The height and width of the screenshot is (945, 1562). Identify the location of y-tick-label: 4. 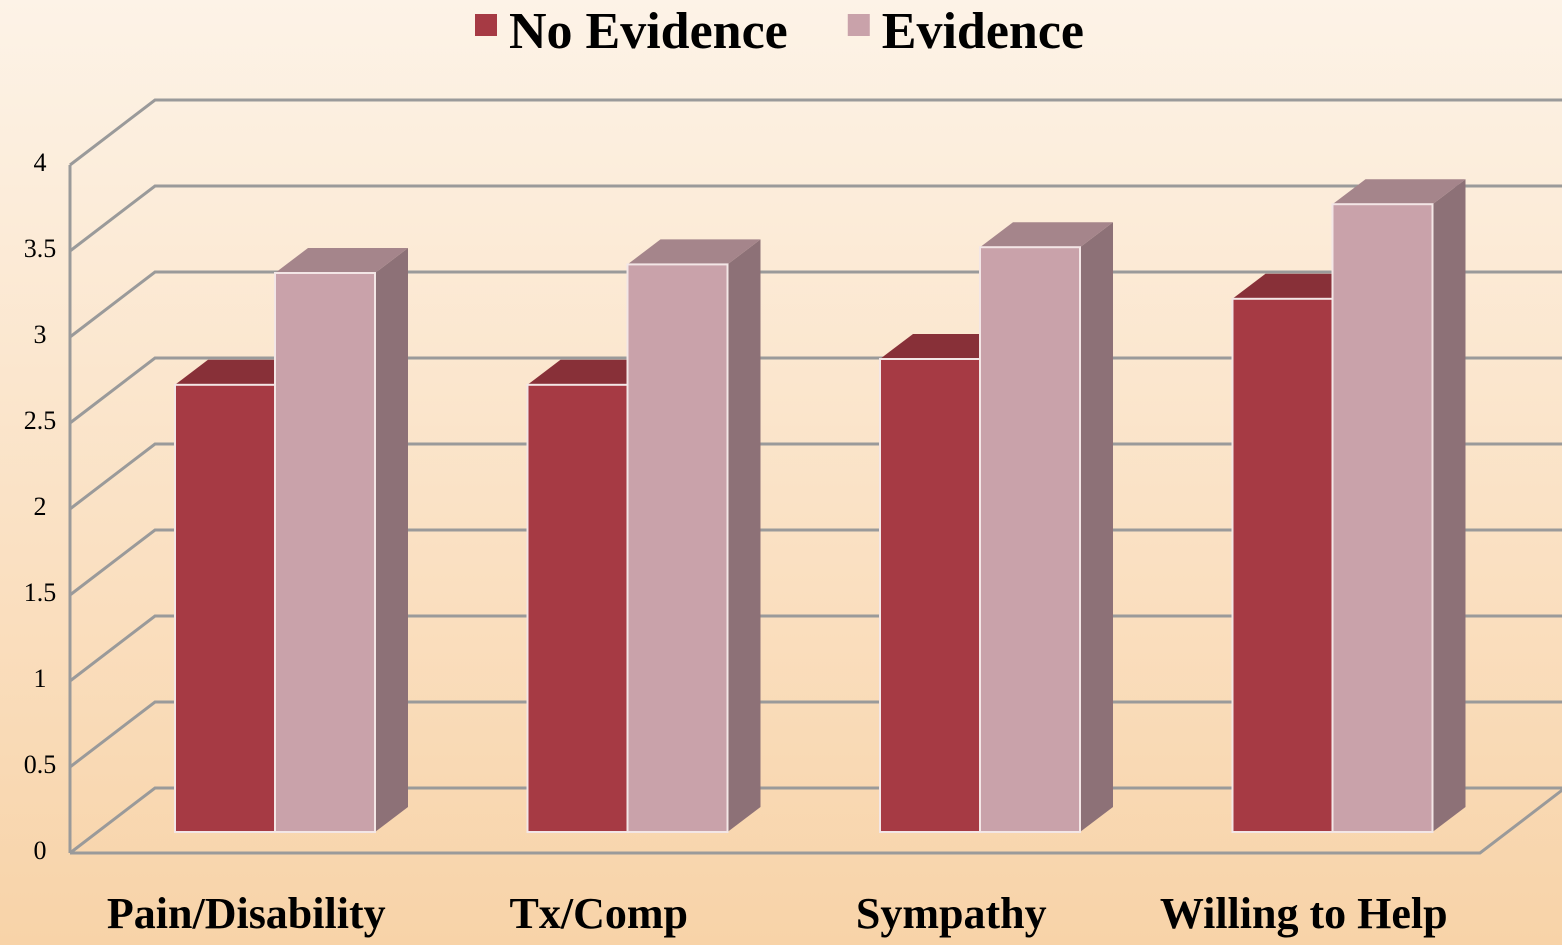
(40, 162).